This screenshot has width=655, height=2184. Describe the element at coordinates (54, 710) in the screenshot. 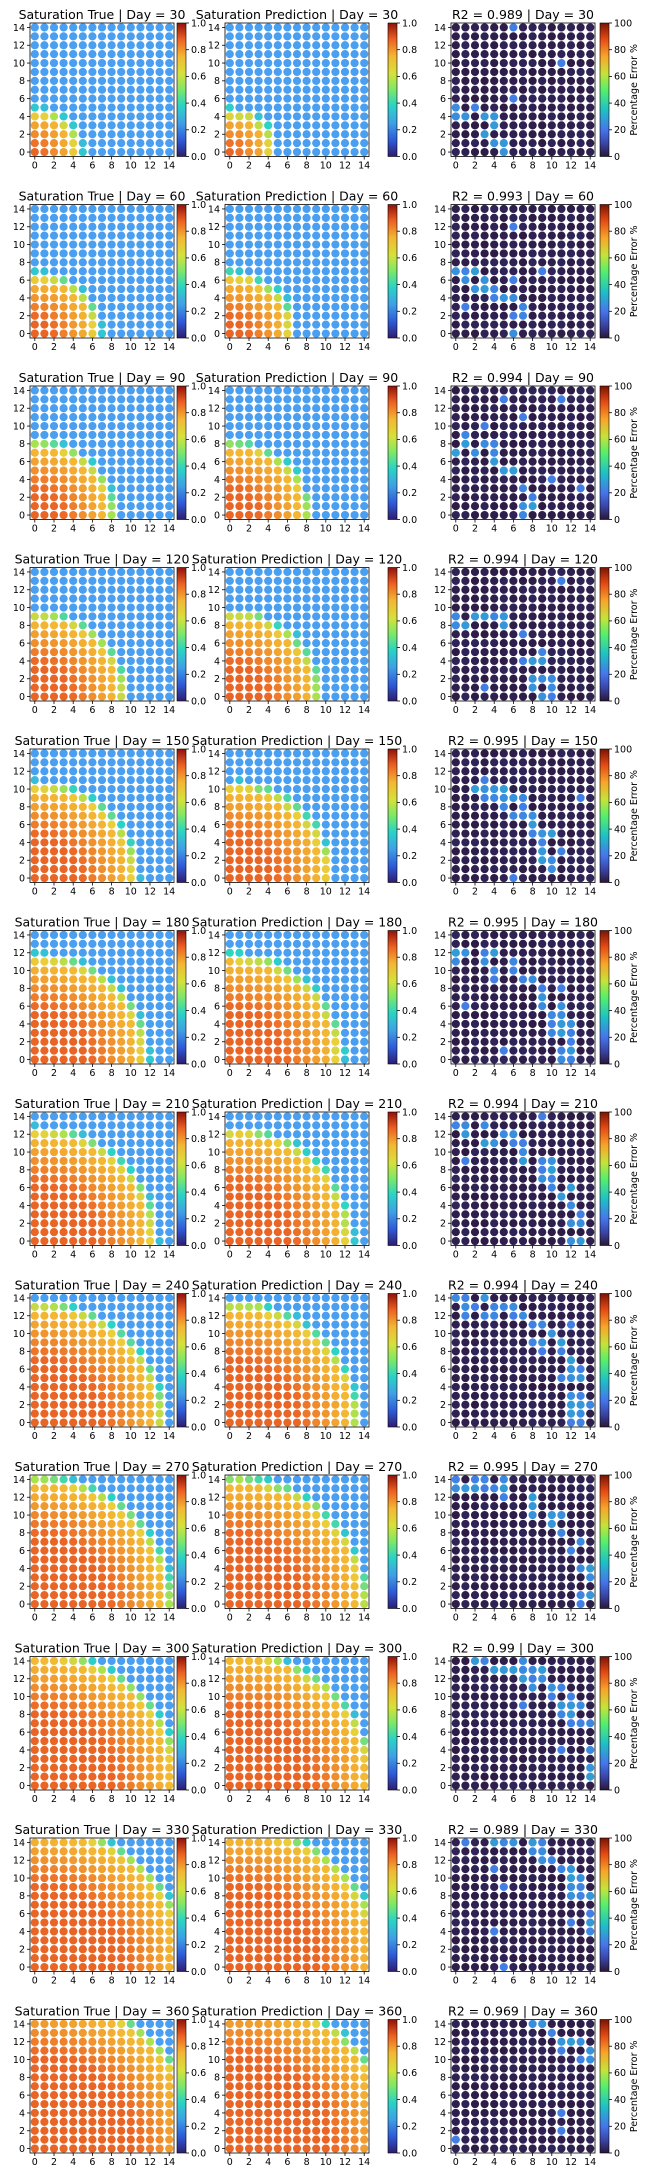

I see `x-tick-label: 2` at that location.